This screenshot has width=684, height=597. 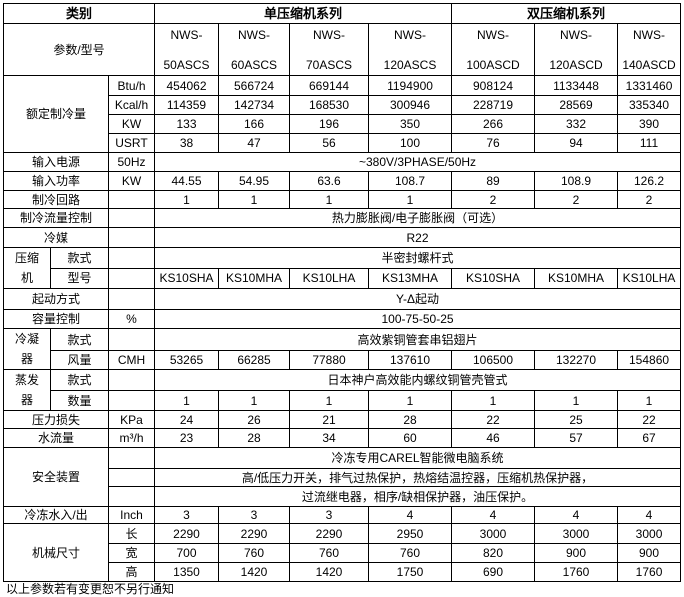 I want to click on dimensions-row: 机械尺寸长 2290 2290 2290 2950 3000 3000 3000, so click(x=342, y=552).